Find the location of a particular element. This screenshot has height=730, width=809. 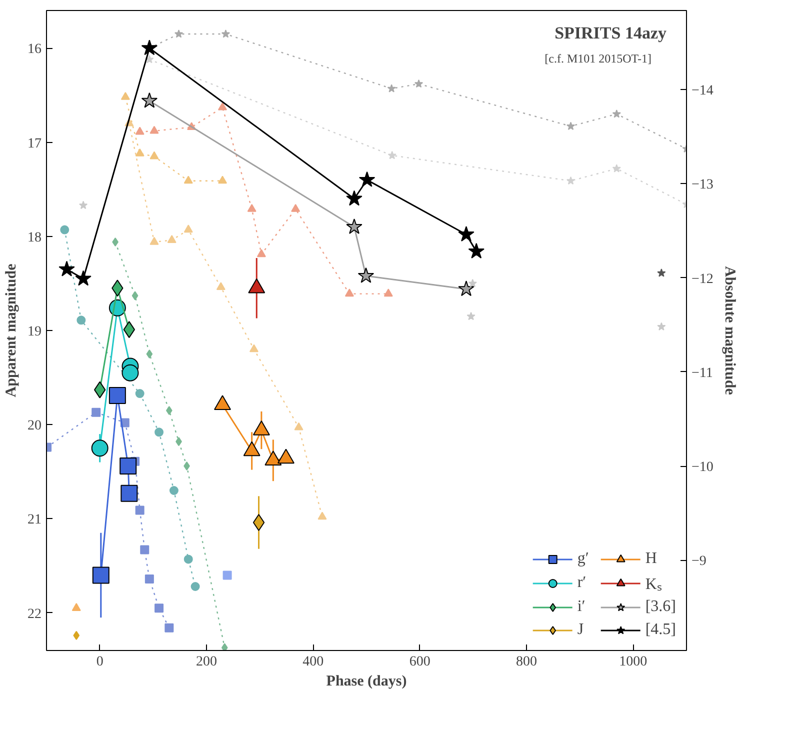

legend-label: Kₛ is located at coordinates (654, 584).